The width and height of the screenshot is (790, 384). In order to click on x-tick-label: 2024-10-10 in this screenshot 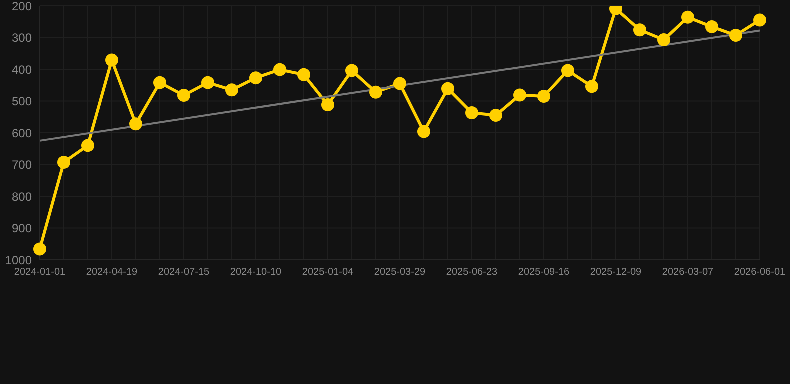, I will do `click(256, 272)`.